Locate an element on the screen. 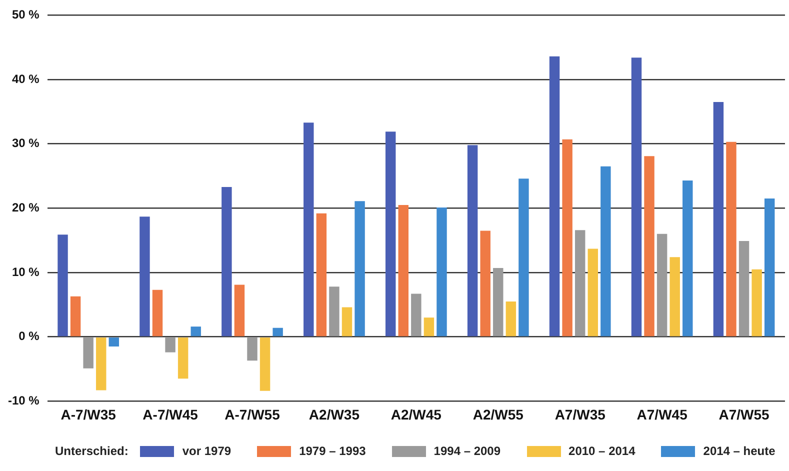 Image resolution: width=789 pixels, height=471 pixels. x-tick-label: A2/W45 is located at coordinates (416, 414).